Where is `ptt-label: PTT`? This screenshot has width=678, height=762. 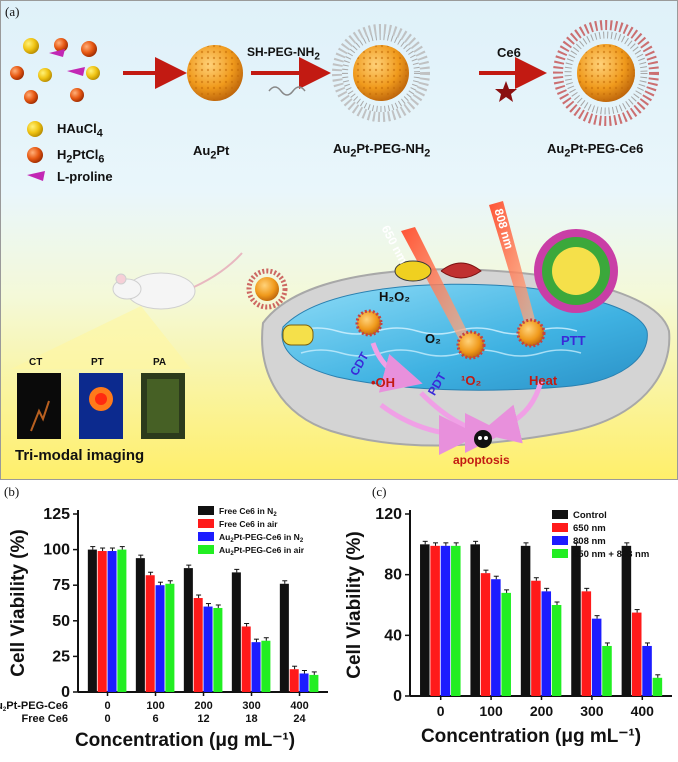 ptt-label: PTT is located at coordinates (573, 340).